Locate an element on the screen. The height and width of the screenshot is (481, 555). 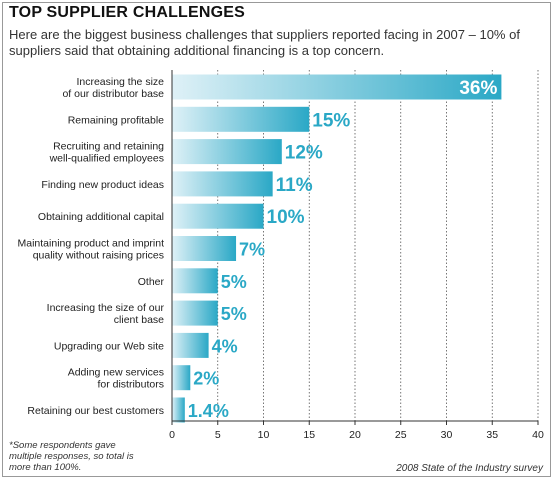
x-tick-label: 10 is located at coordinates (264, 435).